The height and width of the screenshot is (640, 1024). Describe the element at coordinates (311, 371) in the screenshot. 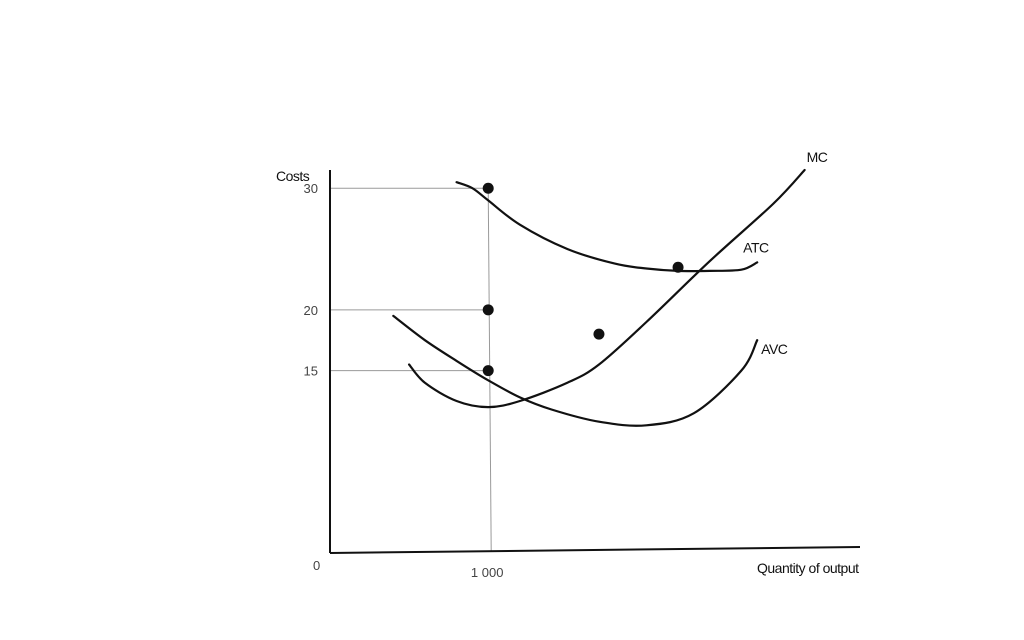

I see `y-tick-label-15: 15` at that location.